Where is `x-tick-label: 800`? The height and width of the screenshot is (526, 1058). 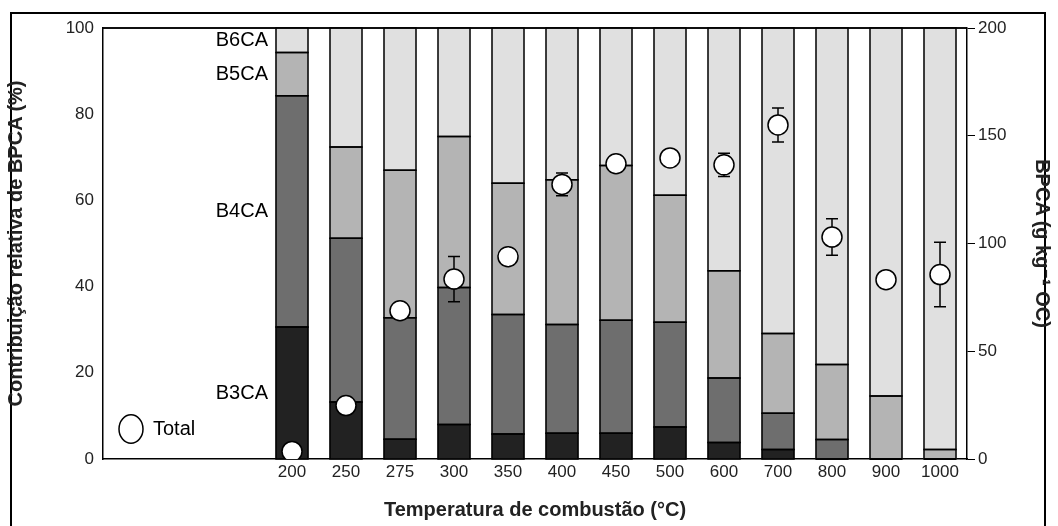
x-tick-label: 800 is located at coordinates (832, 471).